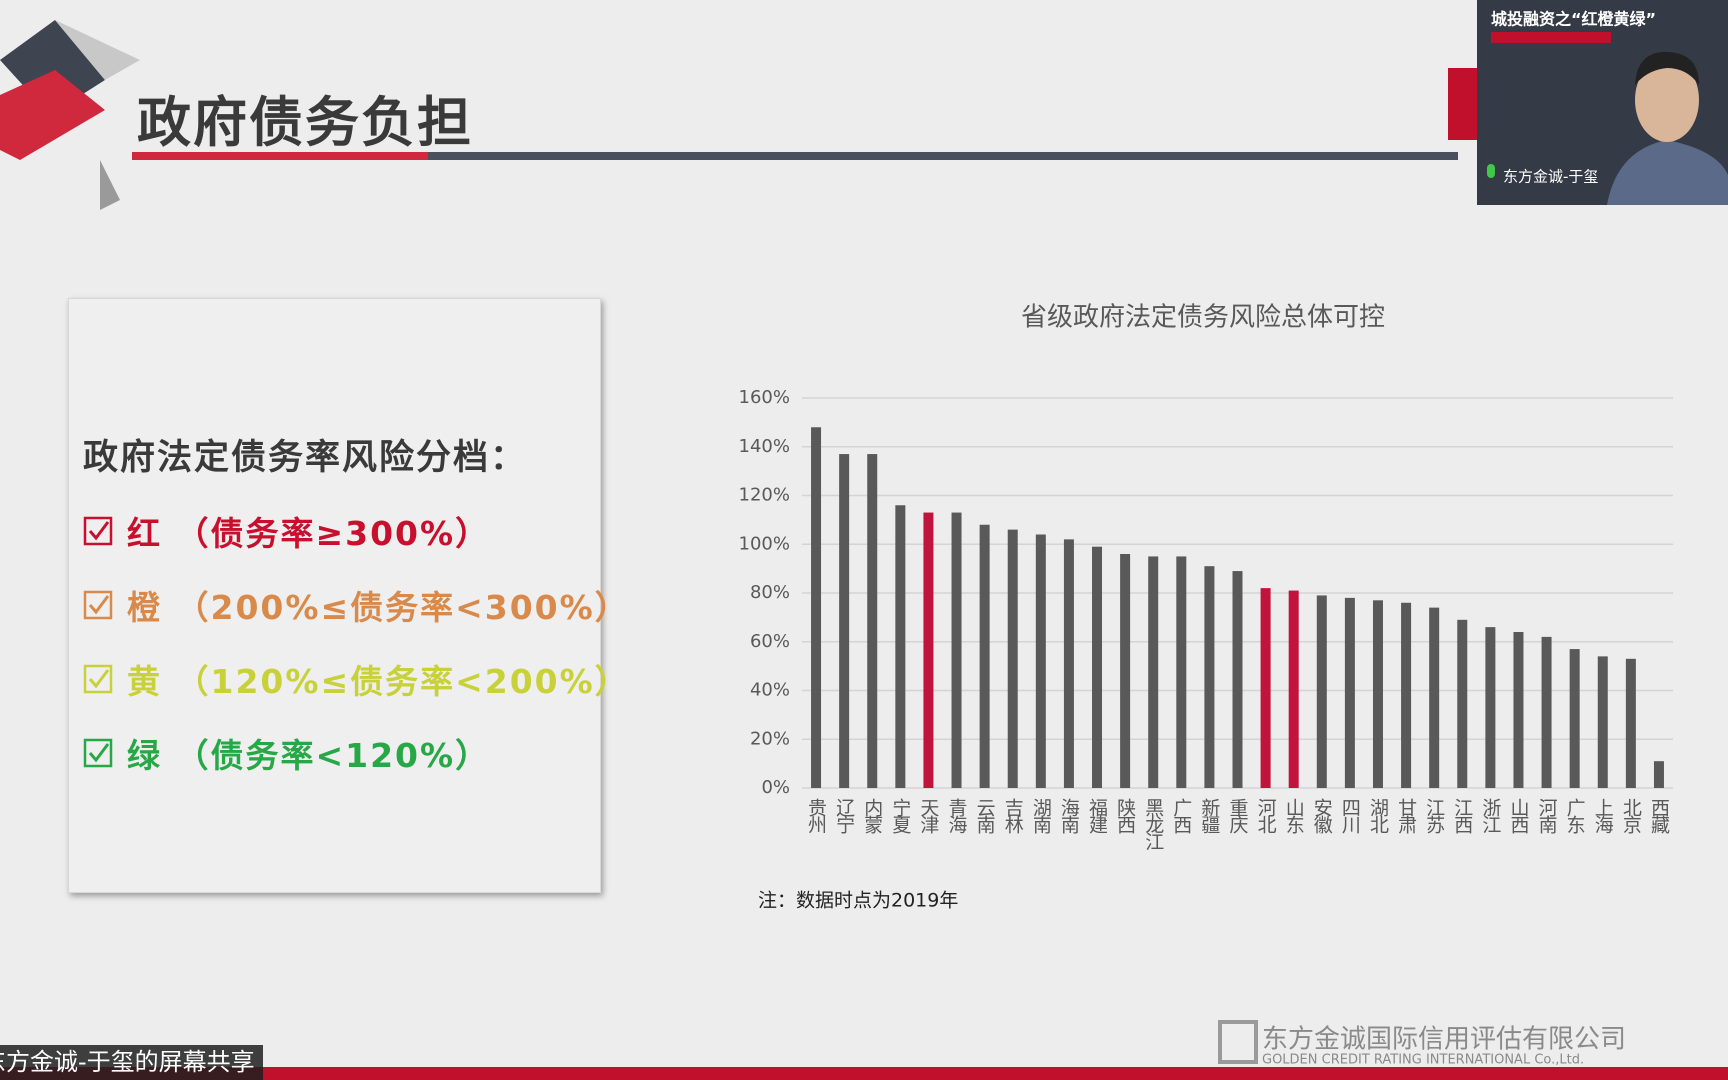 The width and height of the screenshot is (1728, 1080). Describe the element at coordinates (309, 533) in the screenshot. I see `risk-item-text: 红 （债务率≥300%）` at that location.